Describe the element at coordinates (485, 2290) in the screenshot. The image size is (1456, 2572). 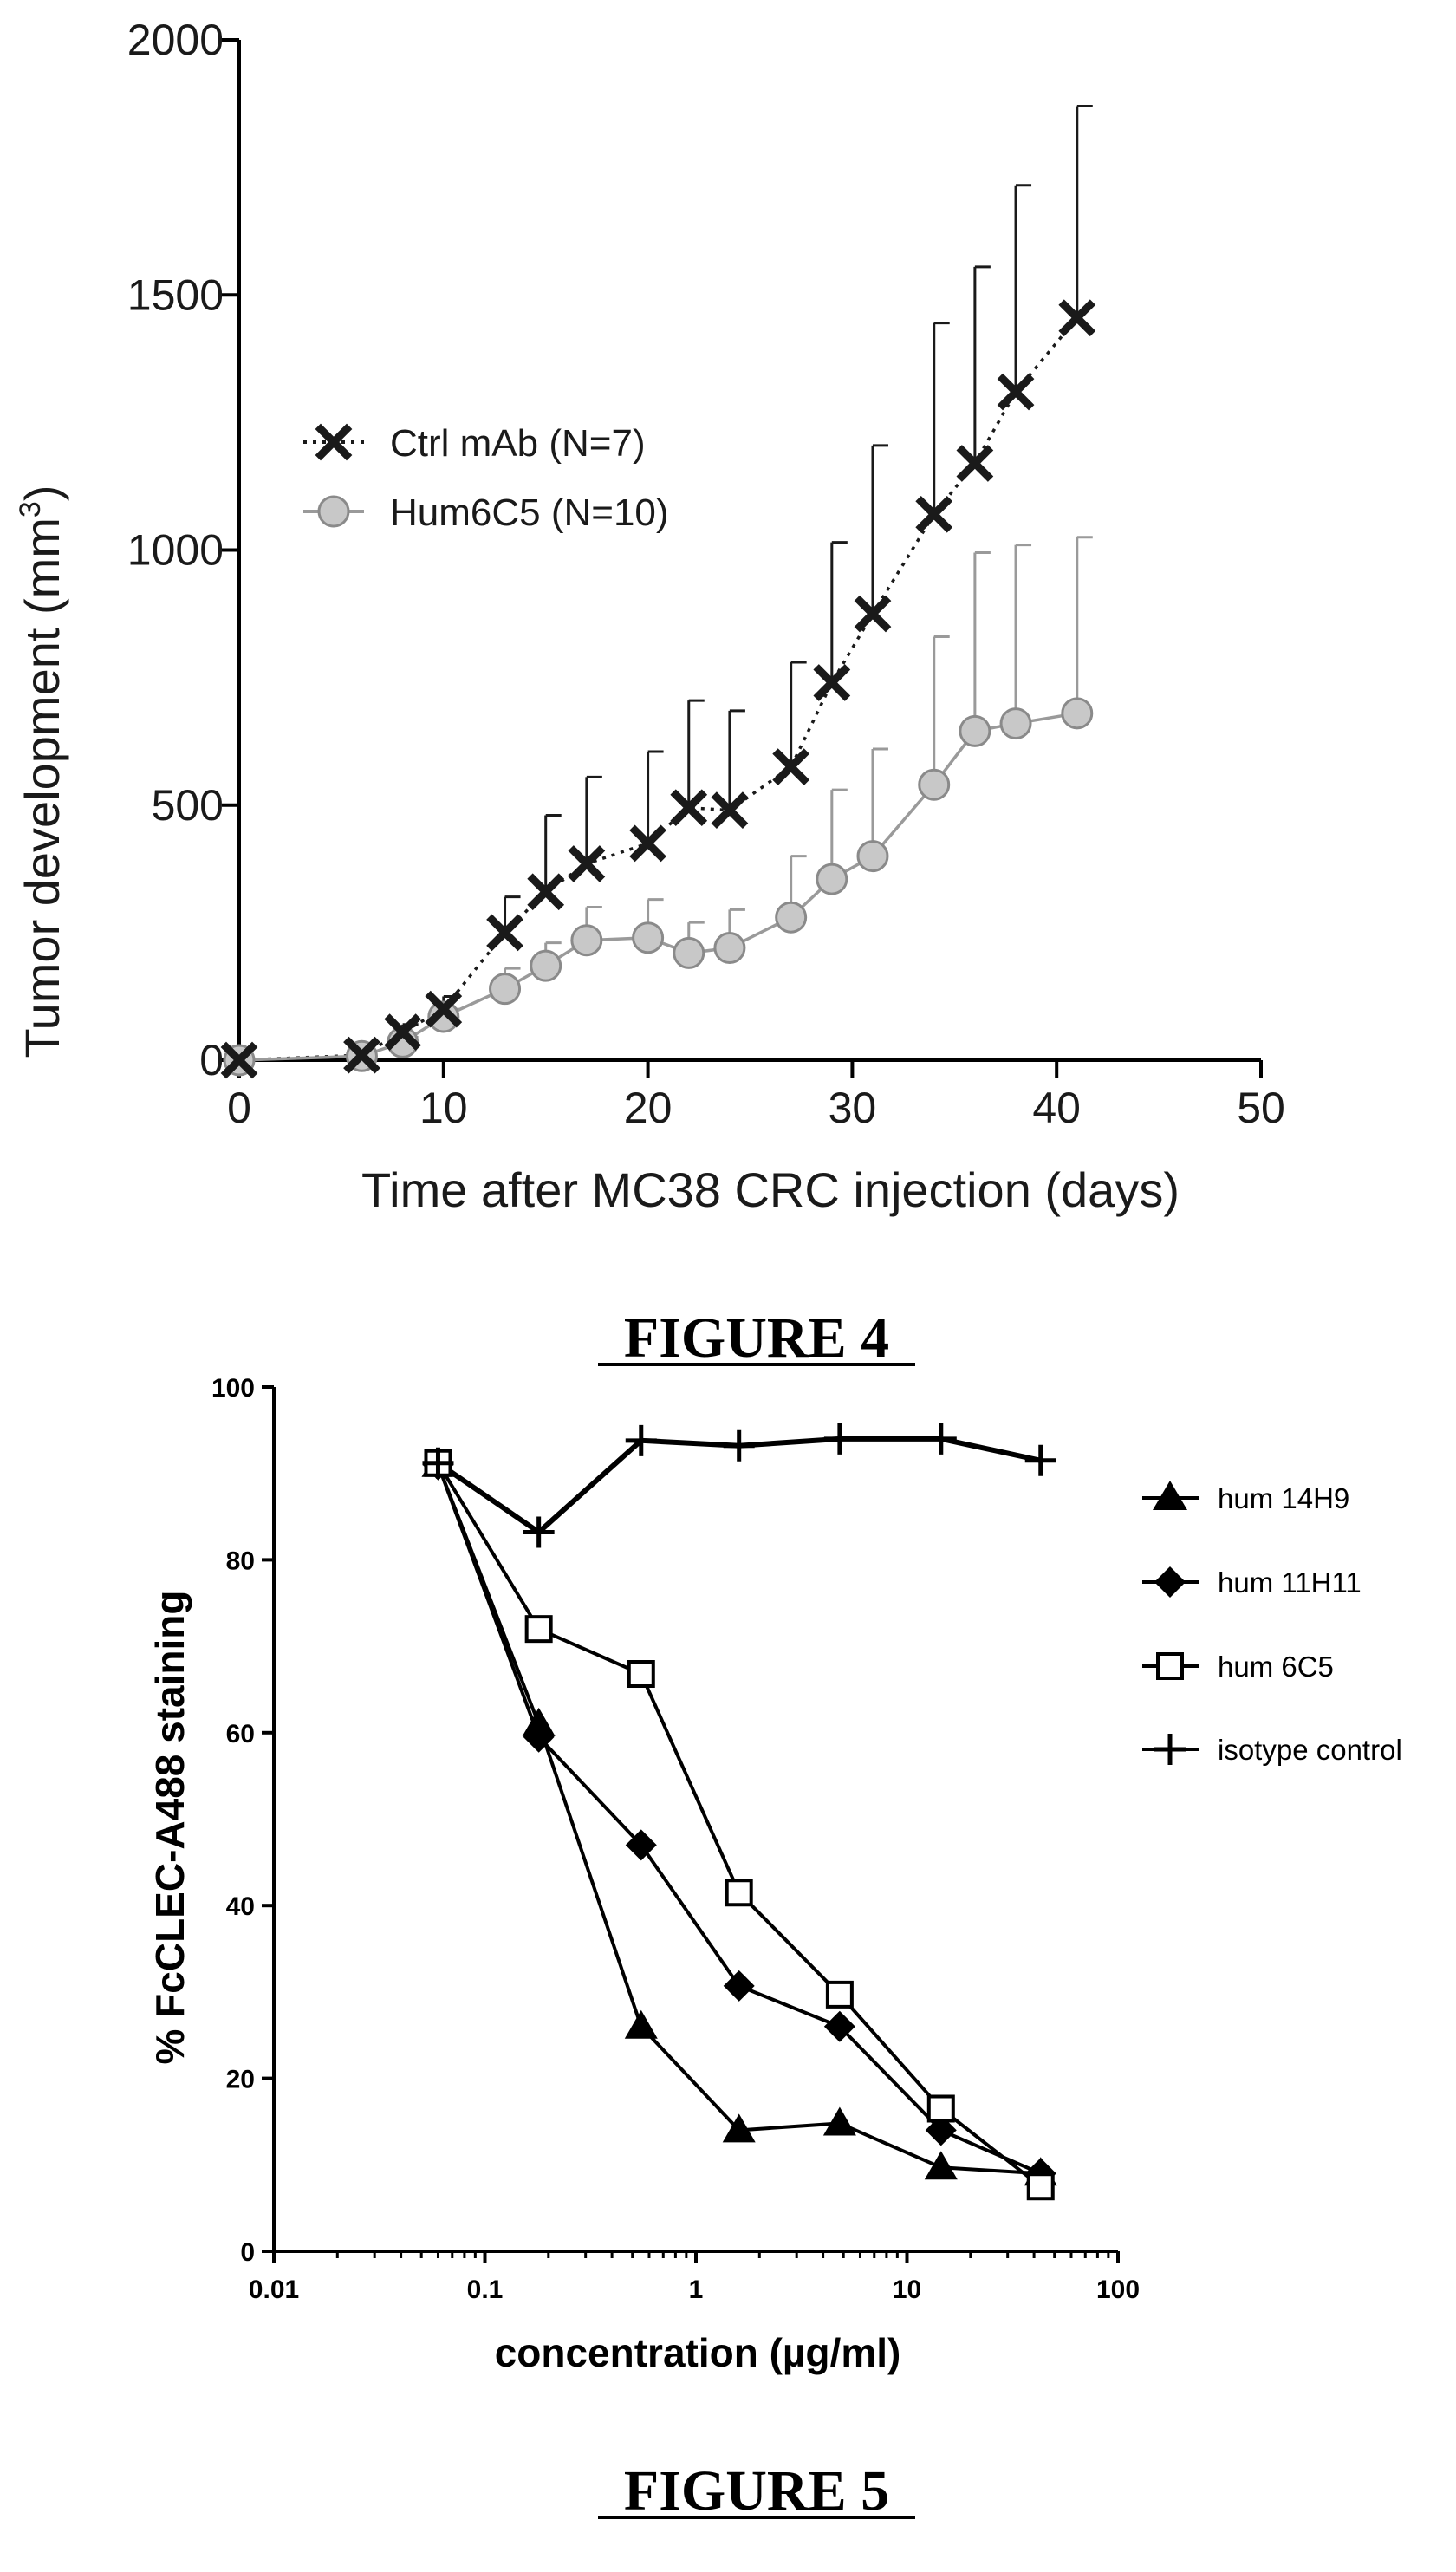
I see `x-tick-label: 0.1` at that location.